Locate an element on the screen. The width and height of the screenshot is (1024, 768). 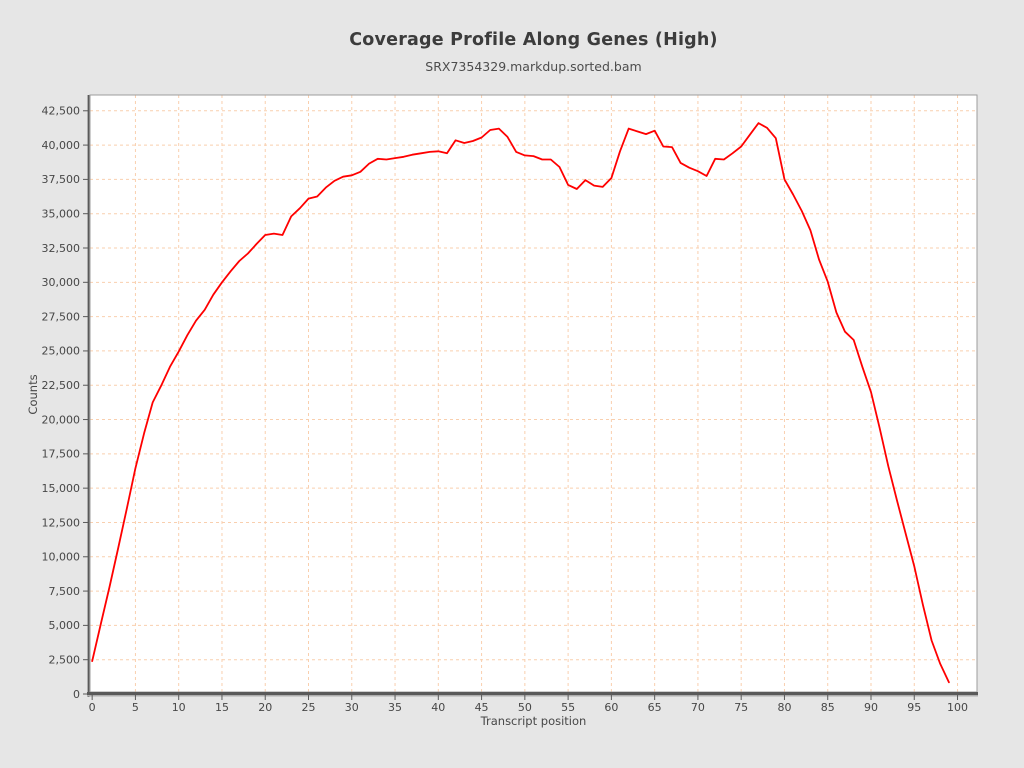
x-tick-label: 85 is located at coordinates (828, 707).